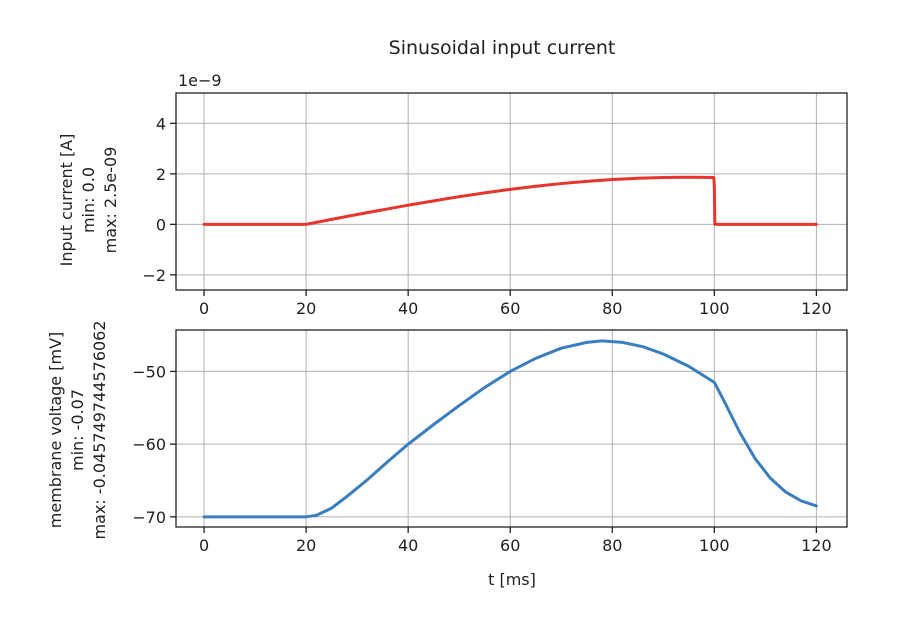 This screenshot has width=914, height=620. I want to click on bottom-y-tick-label-2: −50, so click(149, 371).